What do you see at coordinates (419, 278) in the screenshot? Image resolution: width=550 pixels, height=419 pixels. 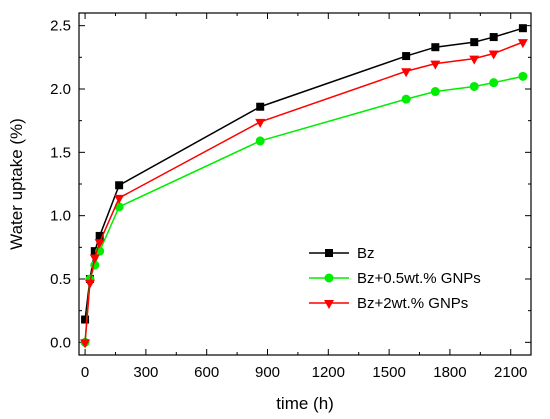 I see `legend-label: Bz+0.5wt.% GNPs` at bounding box center [419, 278].